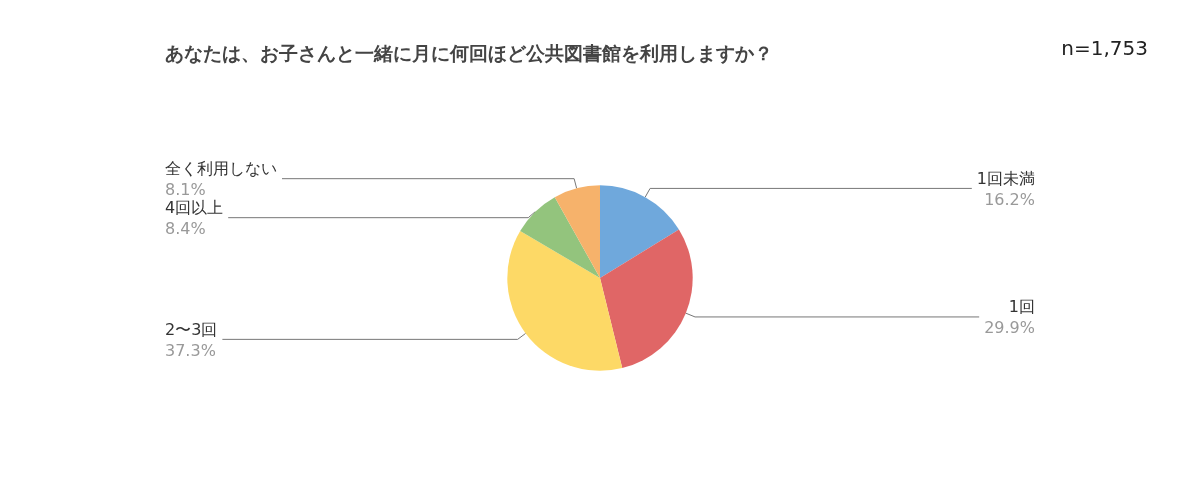 The height and width of the screenshot is (501, 1200). I want to click on slice-label: 1回, so click(1021, 307).